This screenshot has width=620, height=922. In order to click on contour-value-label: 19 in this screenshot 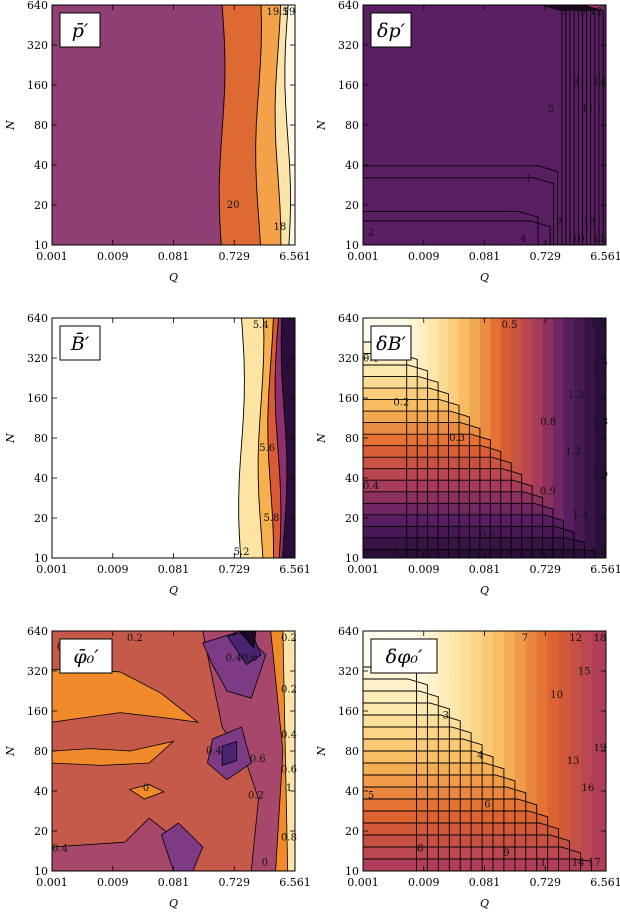, I will do `click(289, 12)`.